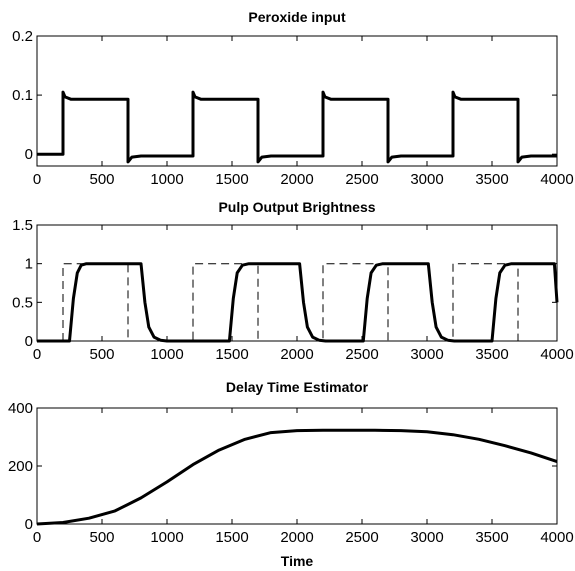 This screenshot has width=575, height=571. I want to click on delay-time-estimator-x-tick-label: 3500, so click(491, 537).